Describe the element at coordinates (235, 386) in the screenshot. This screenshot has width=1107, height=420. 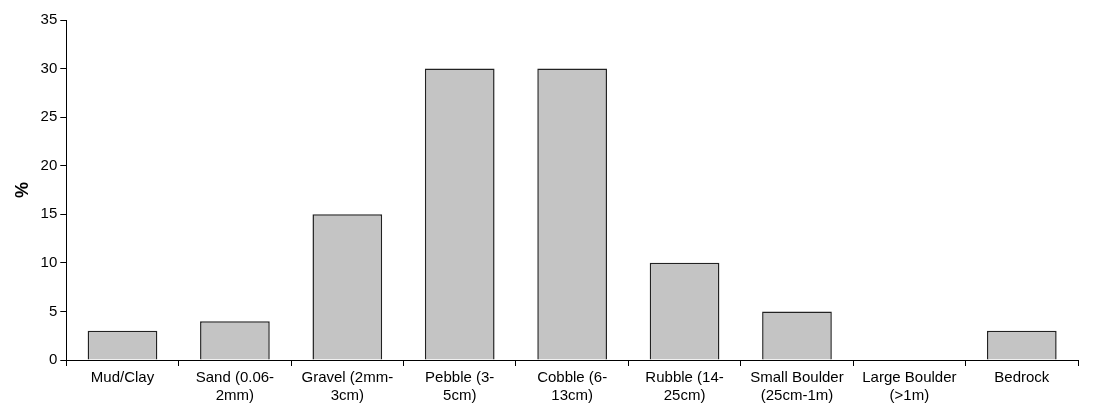
I see `x-tick-label: Sand (0.06-2mm)` at that location.